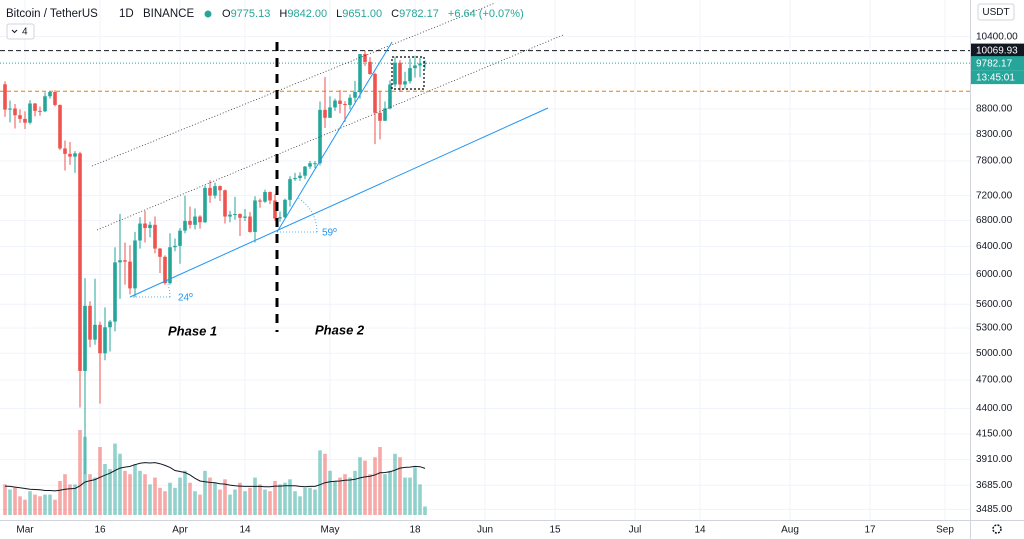 Image resolution: width=1024 pixels, height=539 pixels. What do you see at coordinates (307, 14) in the screenshot?
I see `ohlc-value: 9842.00` at bounding box center [307, 14].